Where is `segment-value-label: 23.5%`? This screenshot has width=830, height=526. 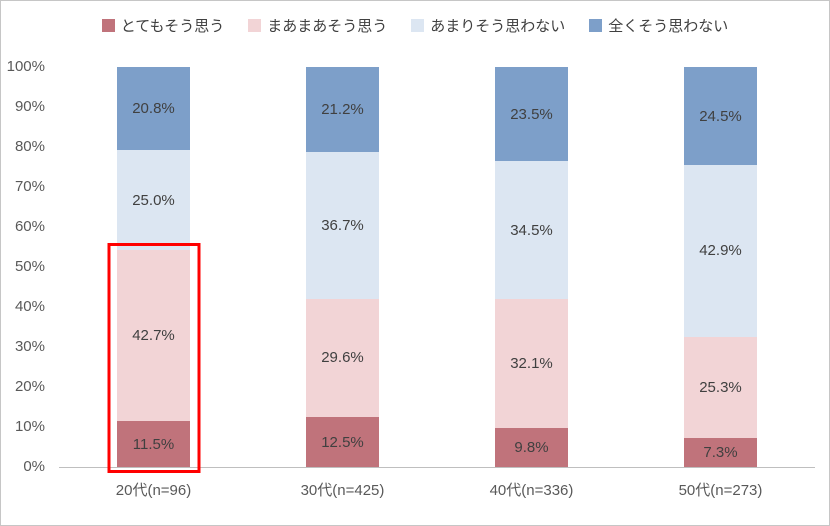
segment-value-label: 23.5% is located at coordinates (531, 114).